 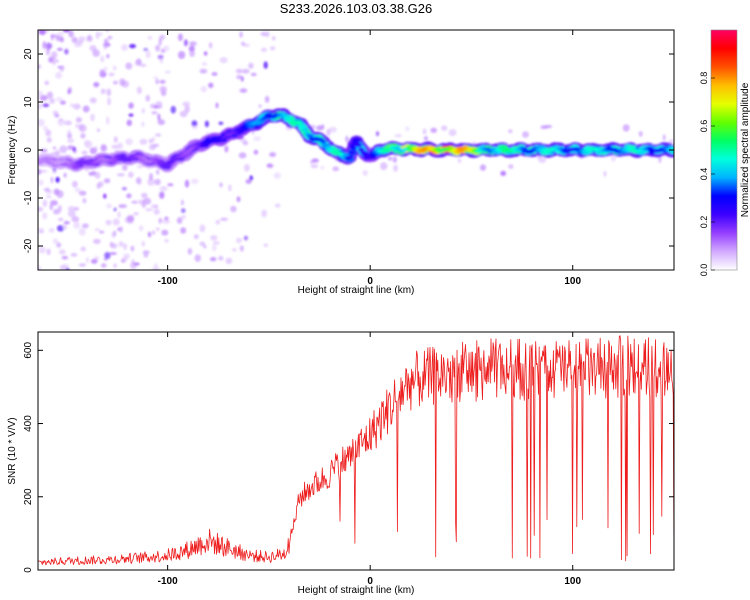 I want to click on heatmap-ridge-layer, so click(x=356, y=140).